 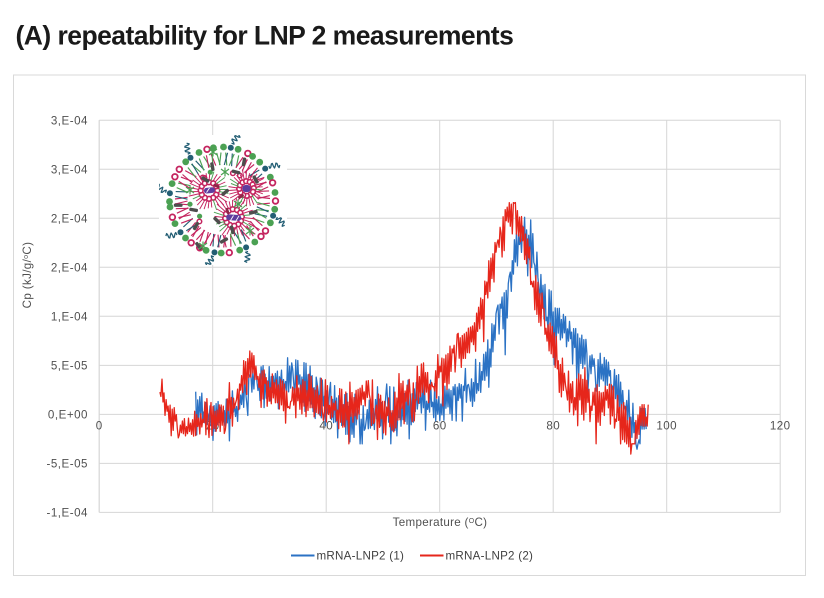 What do you see at coordinates (67, 512) in the screenshot?
I see `svg-text: -1,E-04` at bounding box center [67, 512].